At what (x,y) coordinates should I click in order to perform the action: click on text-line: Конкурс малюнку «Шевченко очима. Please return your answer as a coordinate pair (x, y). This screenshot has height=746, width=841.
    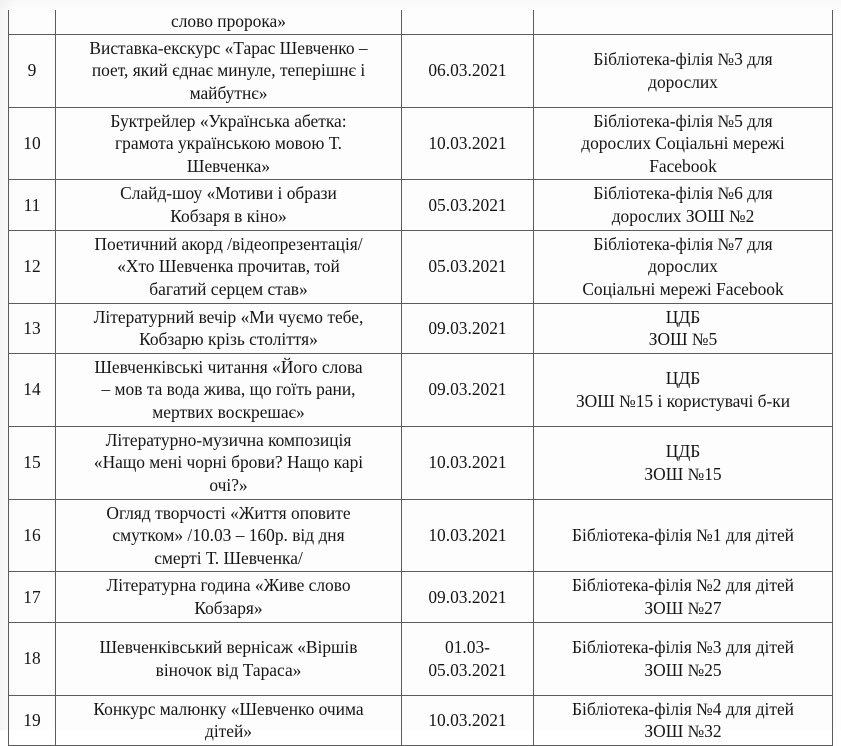
    Looking at the image, I should click on (228, 708).